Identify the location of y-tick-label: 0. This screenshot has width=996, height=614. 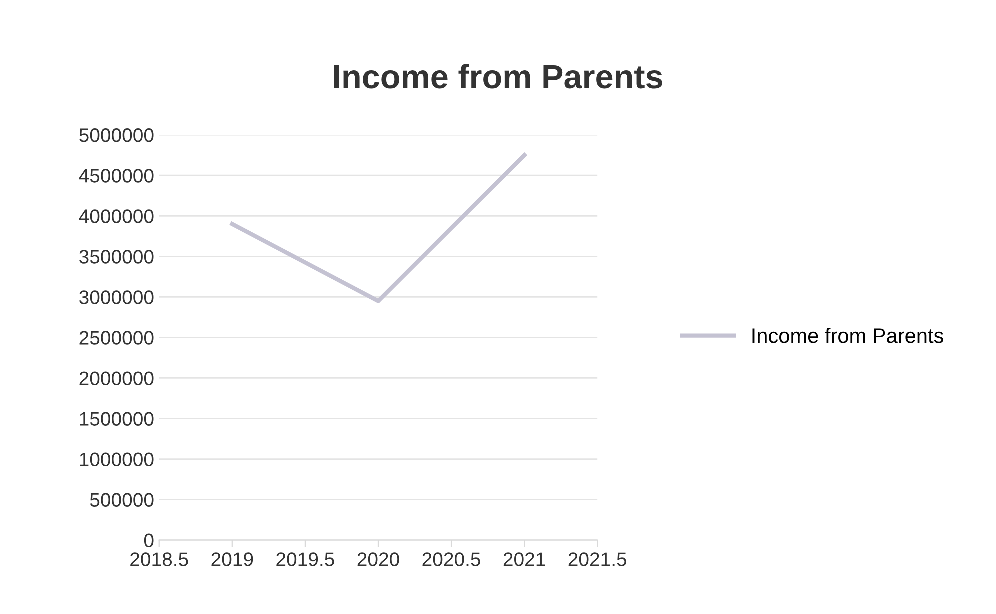
(149, 541).